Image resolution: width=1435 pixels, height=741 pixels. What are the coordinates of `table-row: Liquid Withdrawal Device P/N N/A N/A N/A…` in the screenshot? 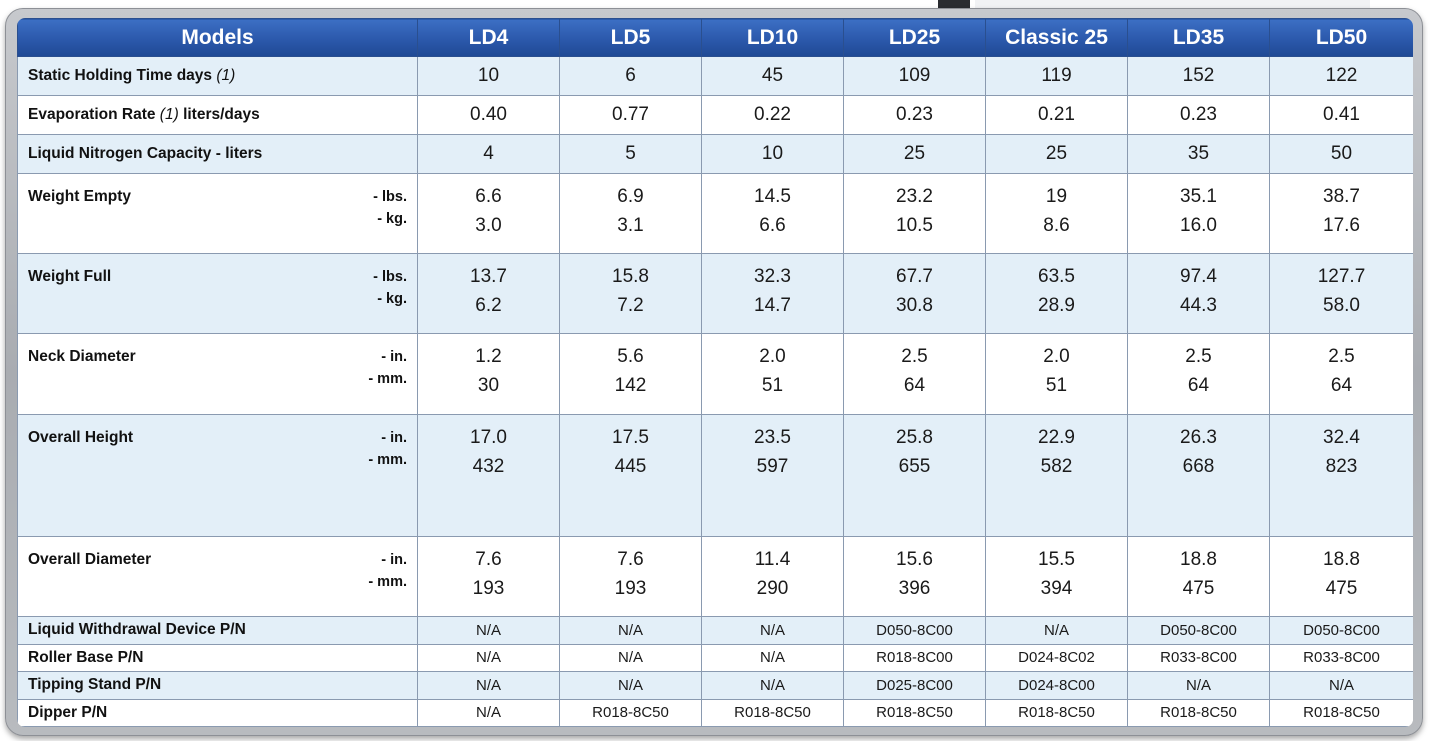 It's located at (715, 630).